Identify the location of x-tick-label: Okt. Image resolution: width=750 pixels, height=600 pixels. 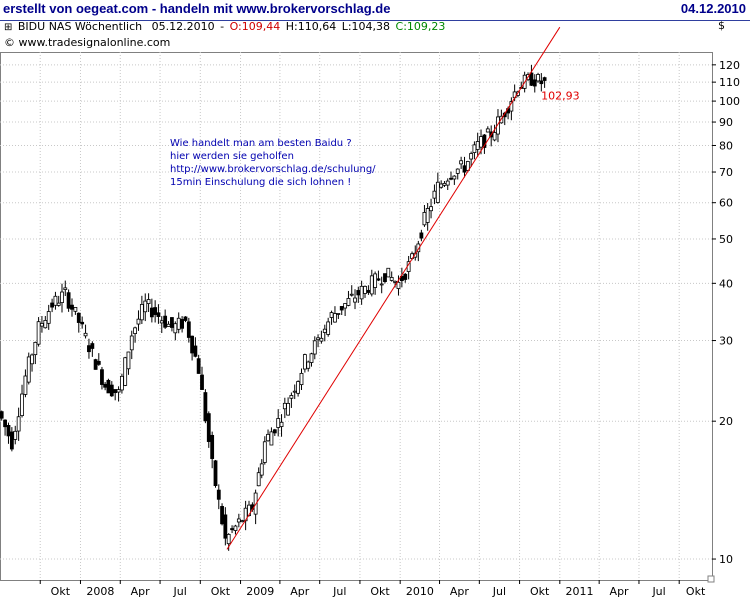
(61, 591).